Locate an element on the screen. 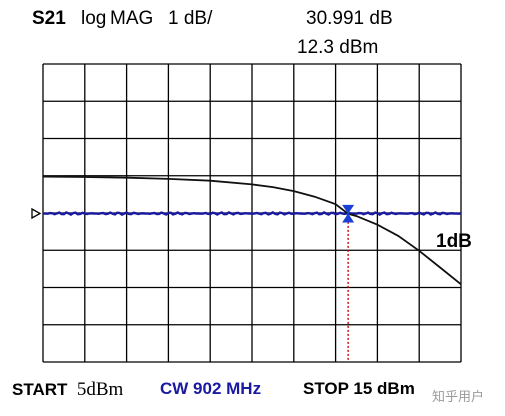  cw-frequency-readout: CW 902 MHz is located at coordinates (211, 388).